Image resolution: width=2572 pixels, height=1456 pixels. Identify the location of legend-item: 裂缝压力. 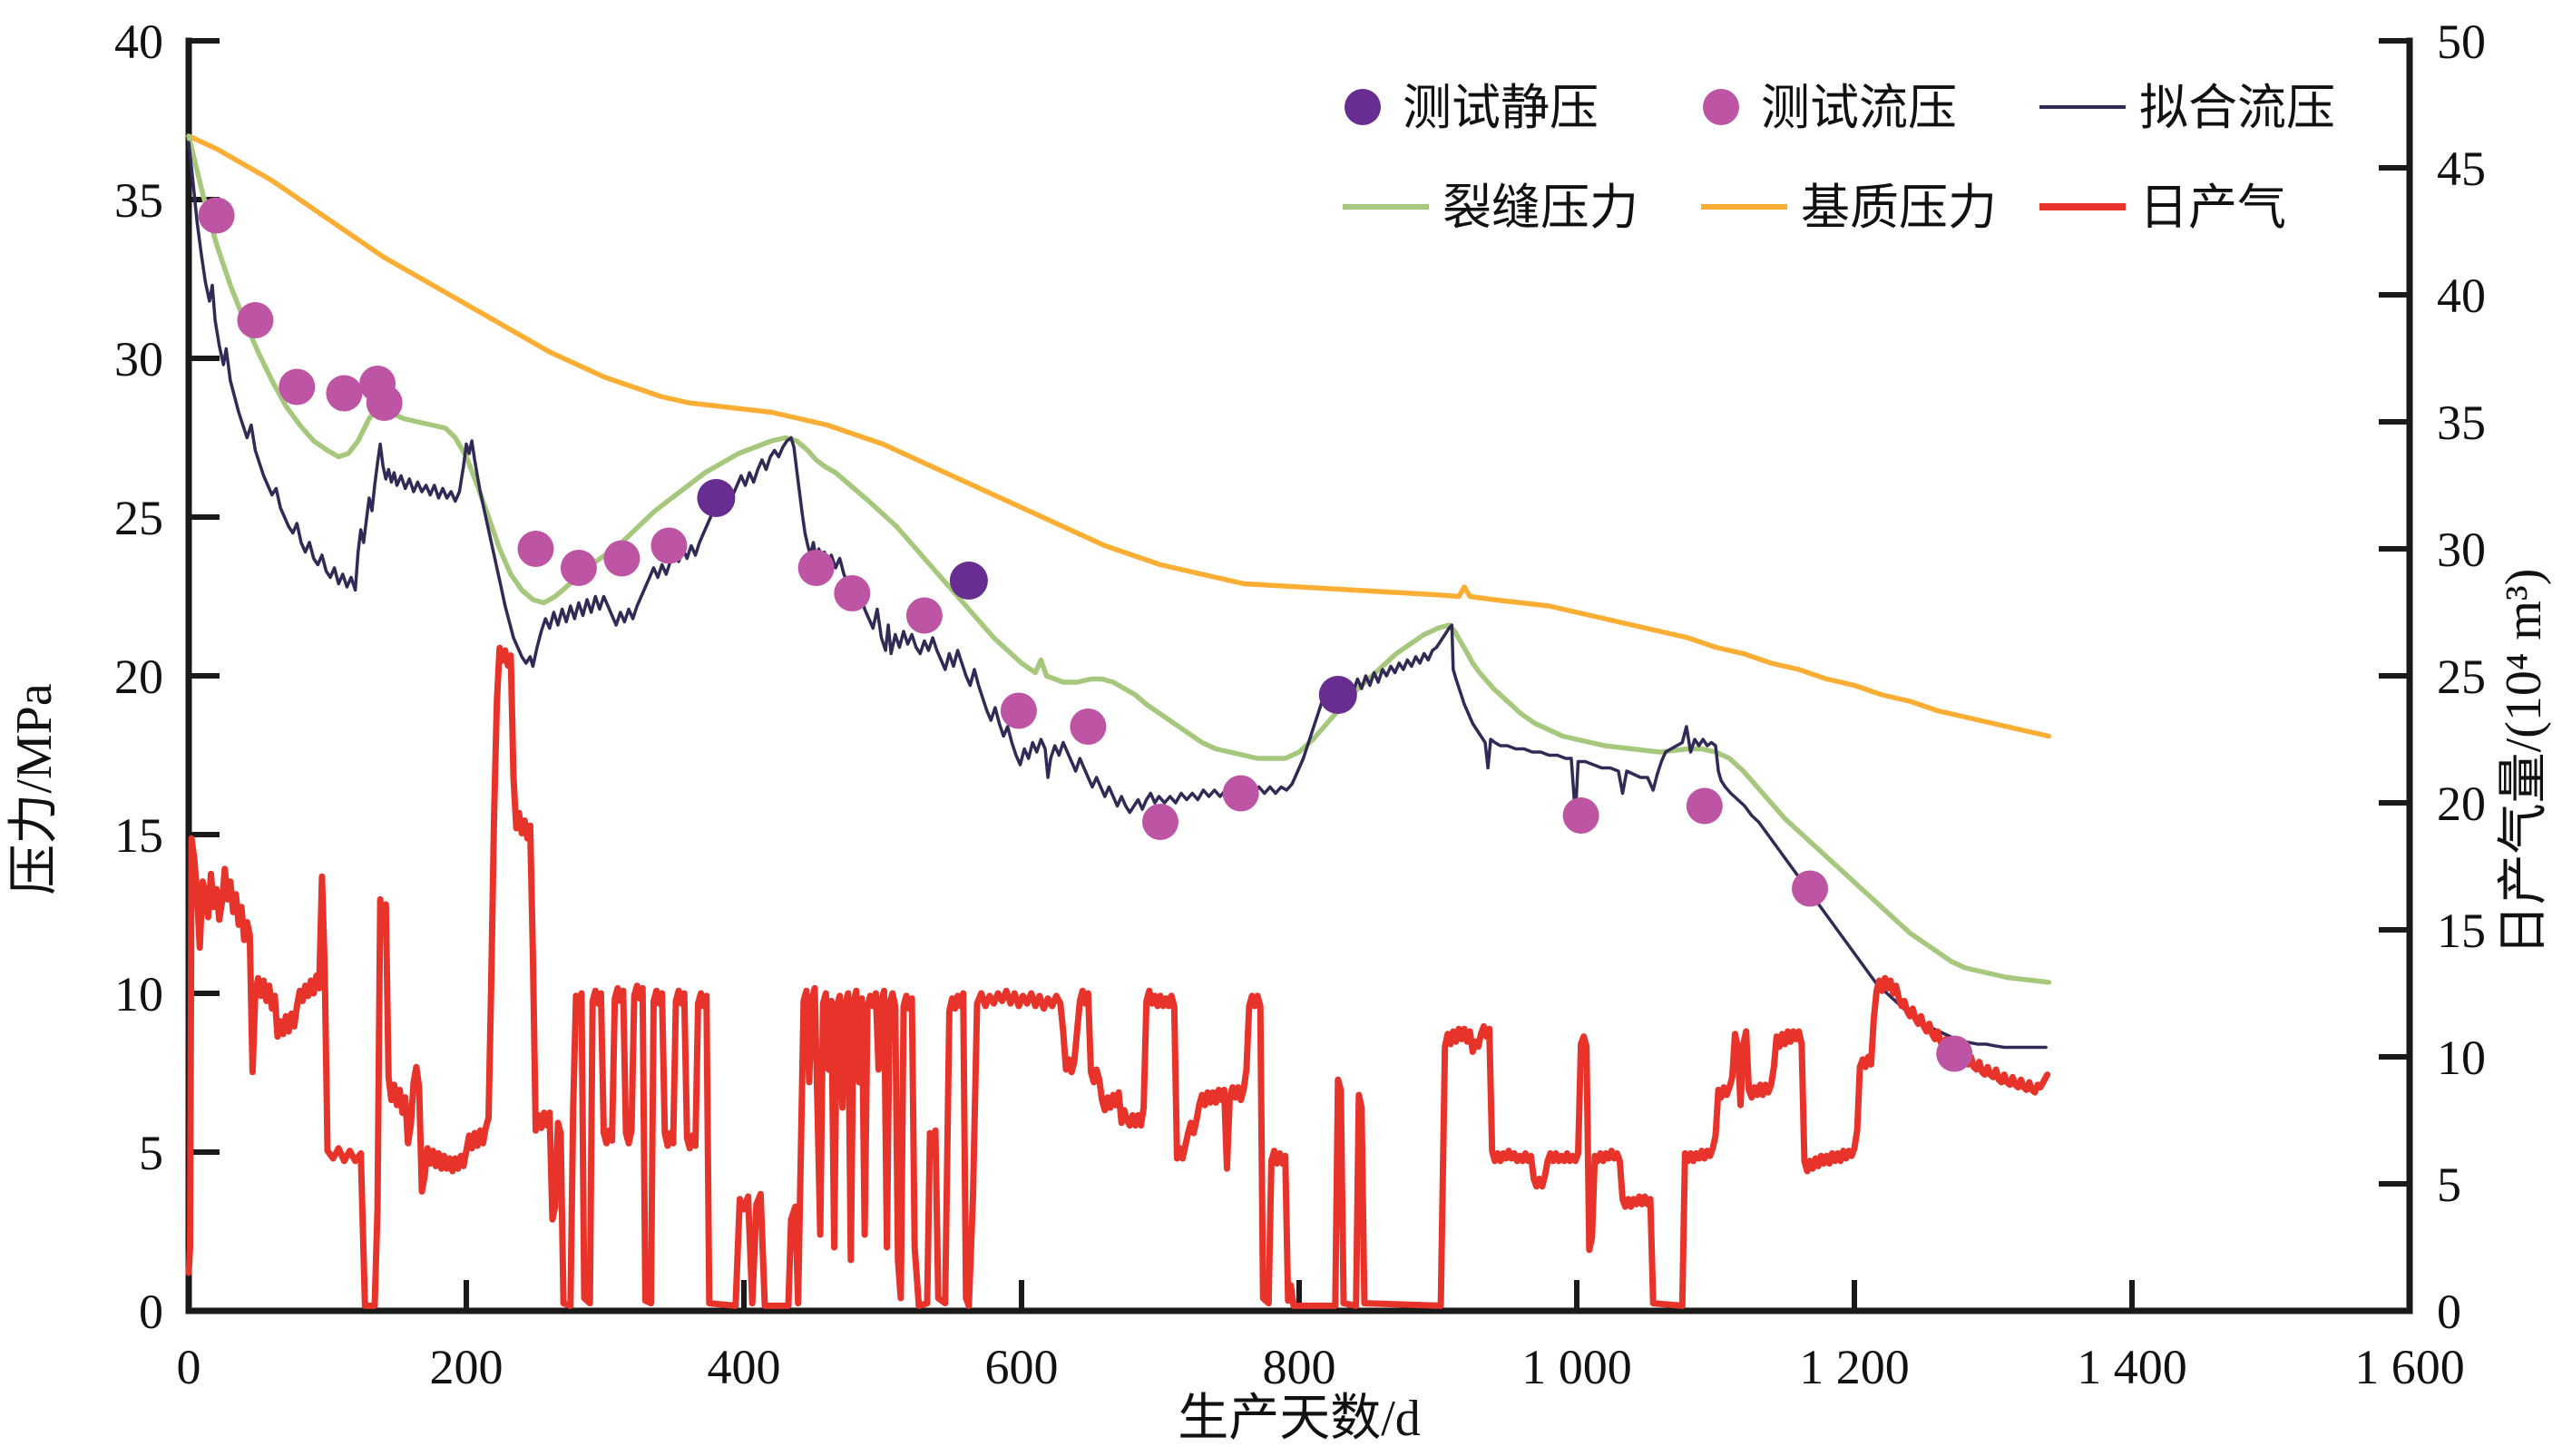
(1490, 208).